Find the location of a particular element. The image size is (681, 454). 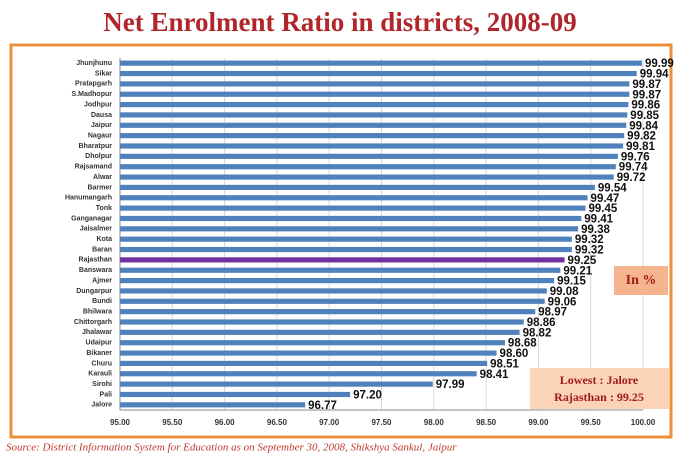

y-tick-label: Jhunjhunu is located at coordinates (94, 63).